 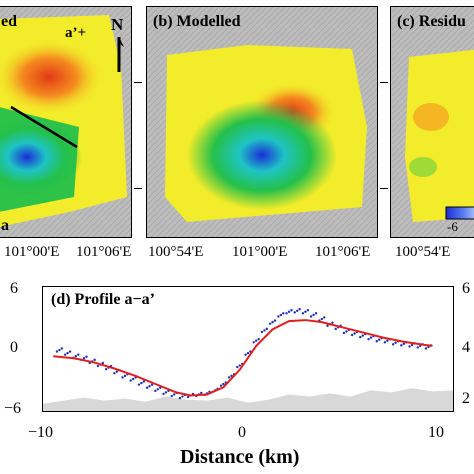 I want to click on map-axis-label-3: 100°54'E, so click(x=176, y=252).